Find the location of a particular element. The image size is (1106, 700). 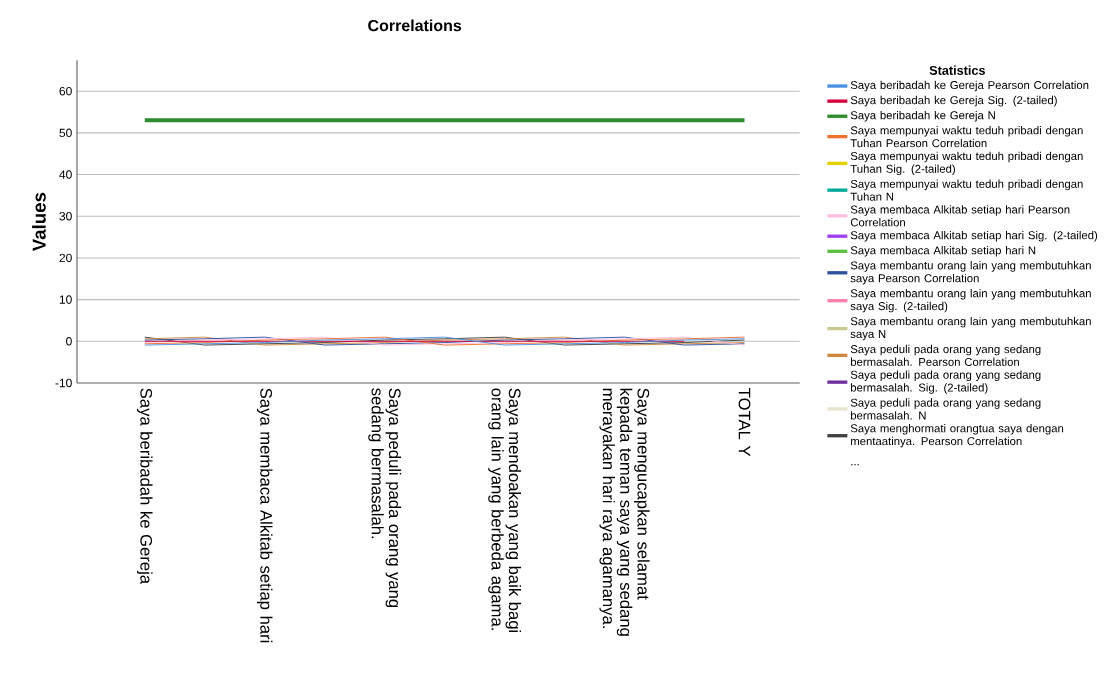

x-tick-label: TOTAL Y is located at coordinates (744, 422).